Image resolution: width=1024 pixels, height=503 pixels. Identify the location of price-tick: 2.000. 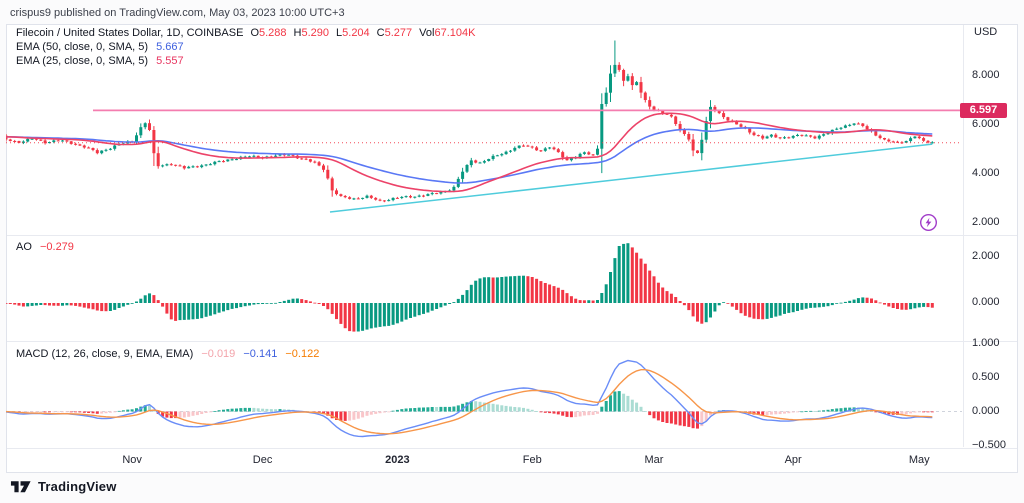
(986, 222).